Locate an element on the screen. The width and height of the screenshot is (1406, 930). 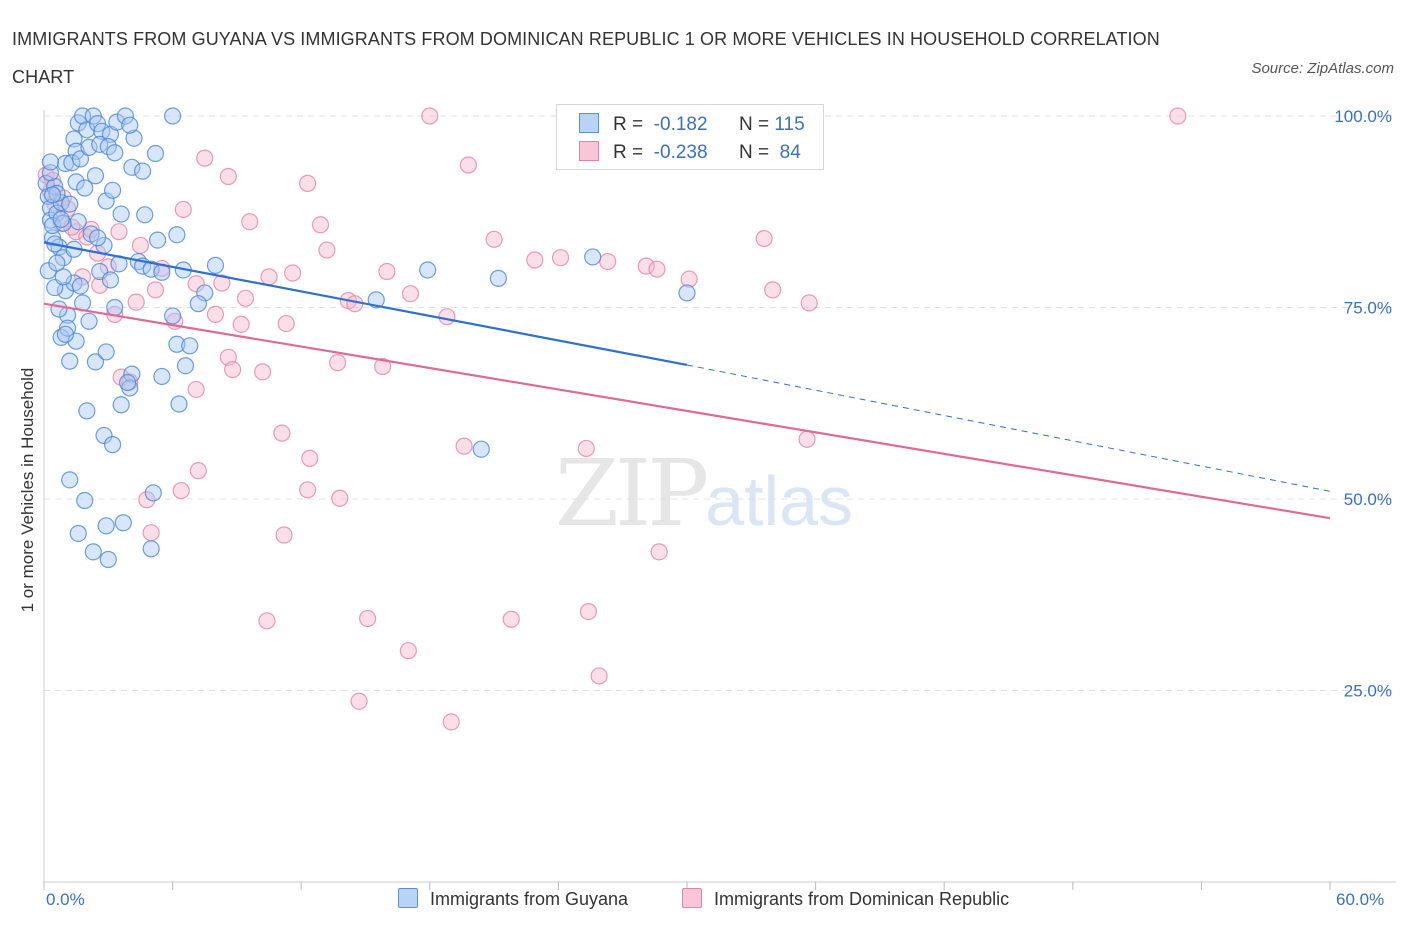
y-tick-label: 50.0% is located at coordinates (1368, 499).